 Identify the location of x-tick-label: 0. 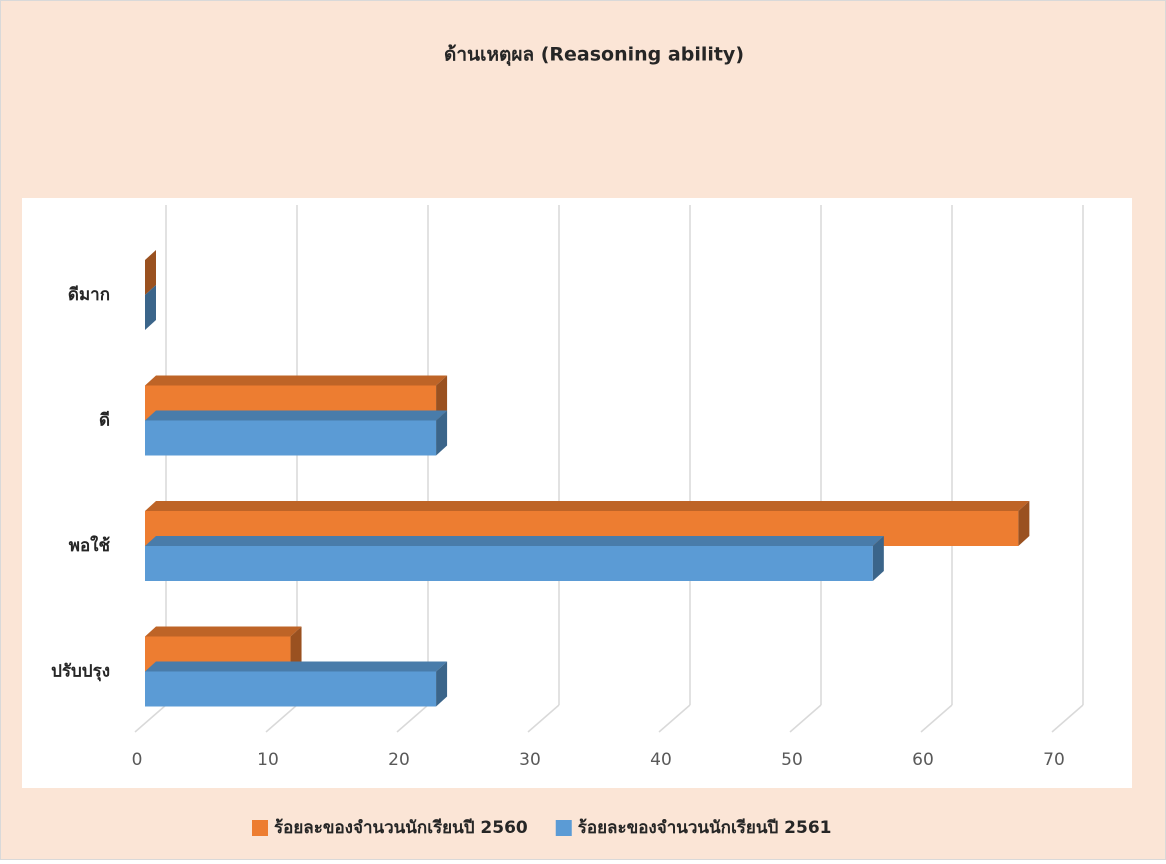
(137, 760).